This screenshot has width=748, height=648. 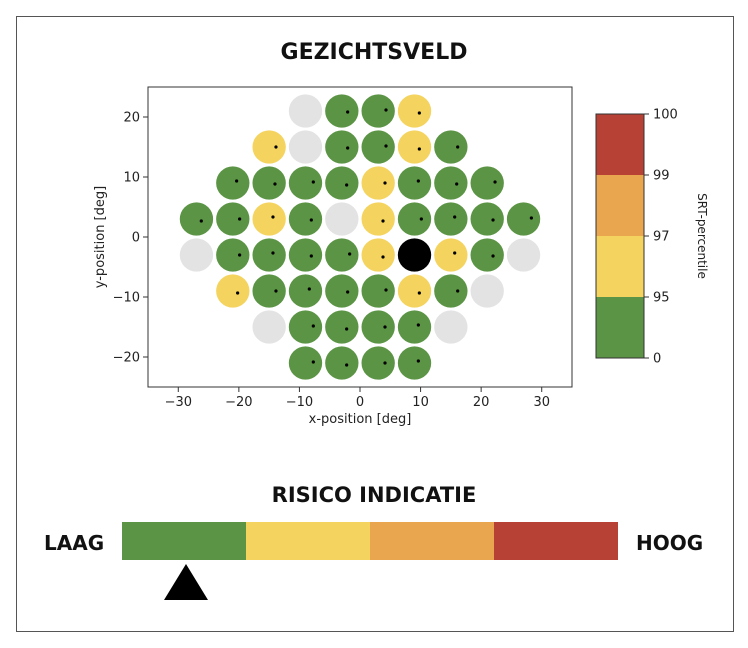 What do you see at coordinates (184, 541) in the screenshot?
I see `risk-segment-green` at bounding box center [184, 541].